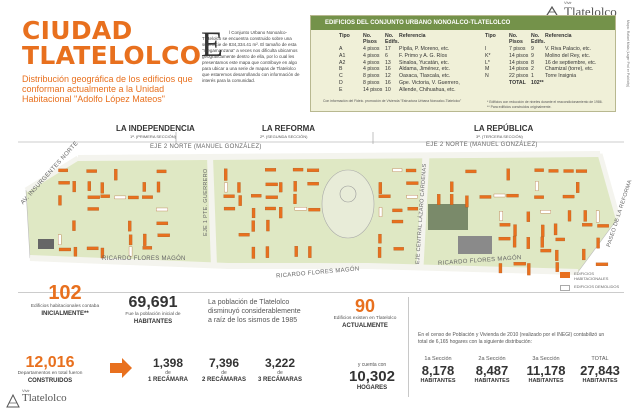 The image size is (640, 414). I want to click on table-row: A 4 pisos 17 Pípila, P. Moreno, etc., so click(400, 49).